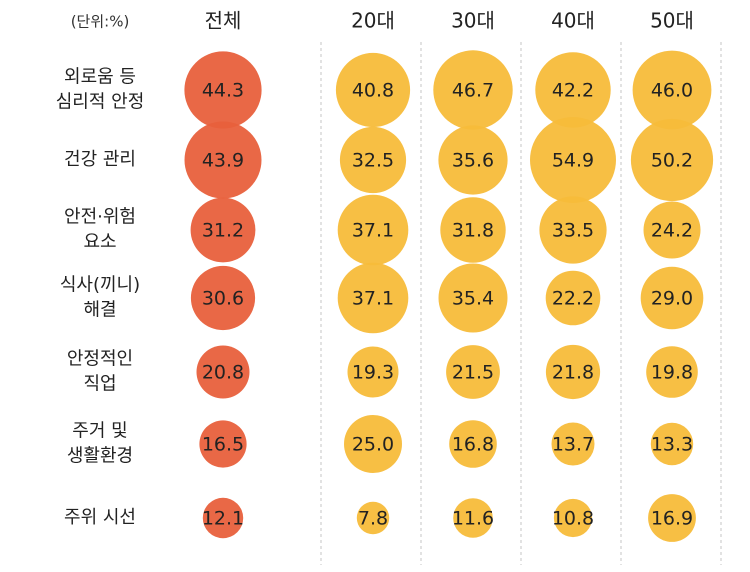 The width and height of the screenshot is (750, 572). I want to click on bubble-r4-c0, so click(223, 372).